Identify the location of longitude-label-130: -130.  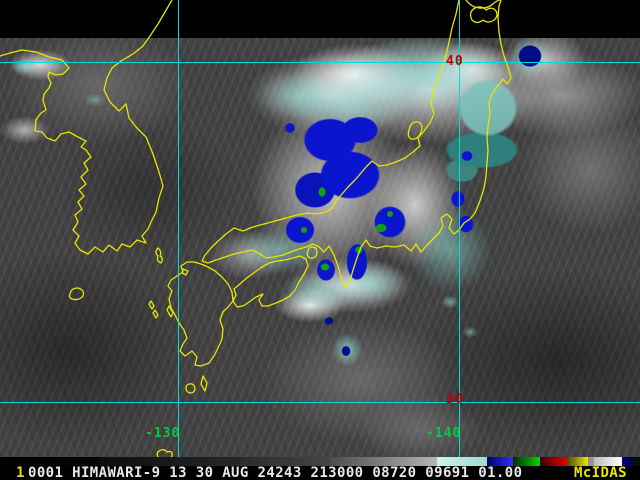
(163, 433).